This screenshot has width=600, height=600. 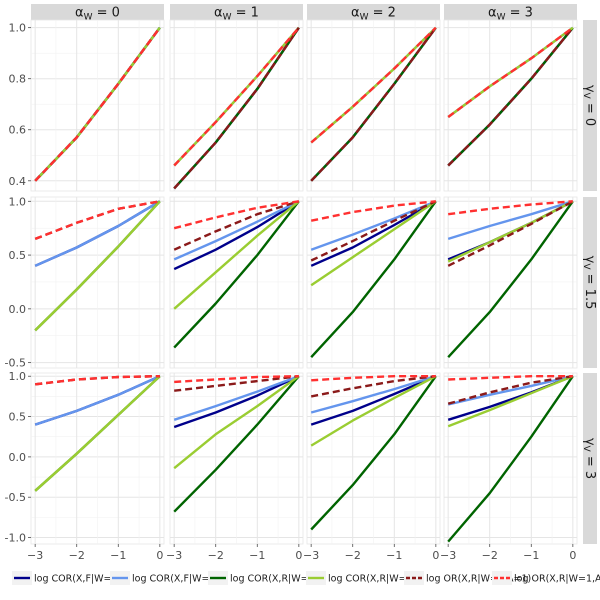 I want to click on legend-item: log OR(X,R|W=1,A=1), so click(x=546, y=578).